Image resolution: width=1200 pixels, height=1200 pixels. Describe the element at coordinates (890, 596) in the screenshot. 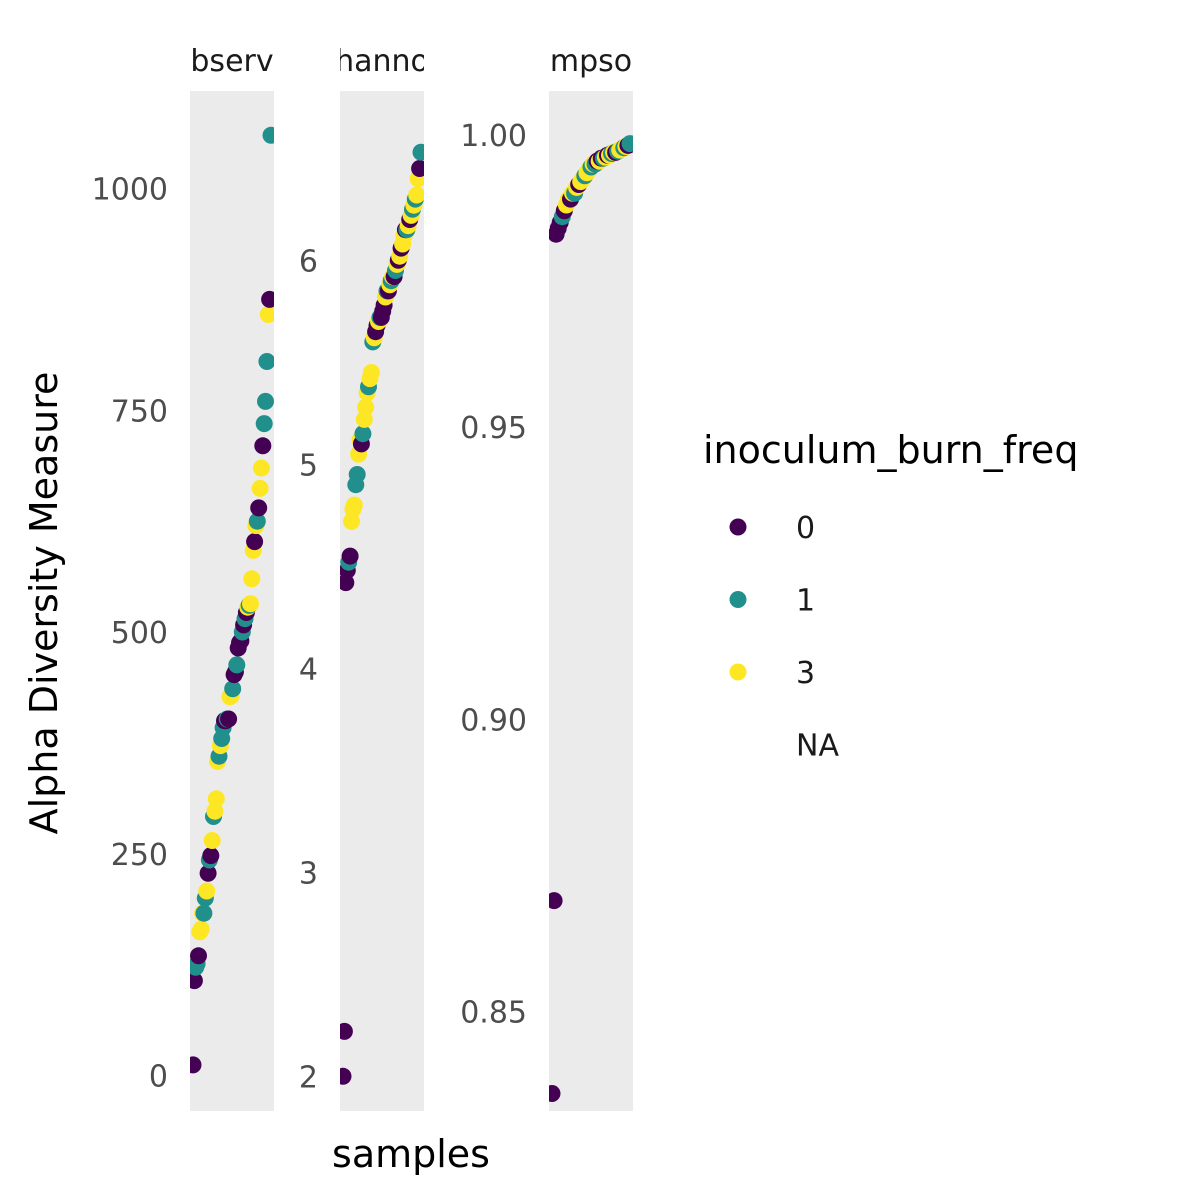

I see `legend: inoculum_burn_freq 0 1 3 NA` at that location.